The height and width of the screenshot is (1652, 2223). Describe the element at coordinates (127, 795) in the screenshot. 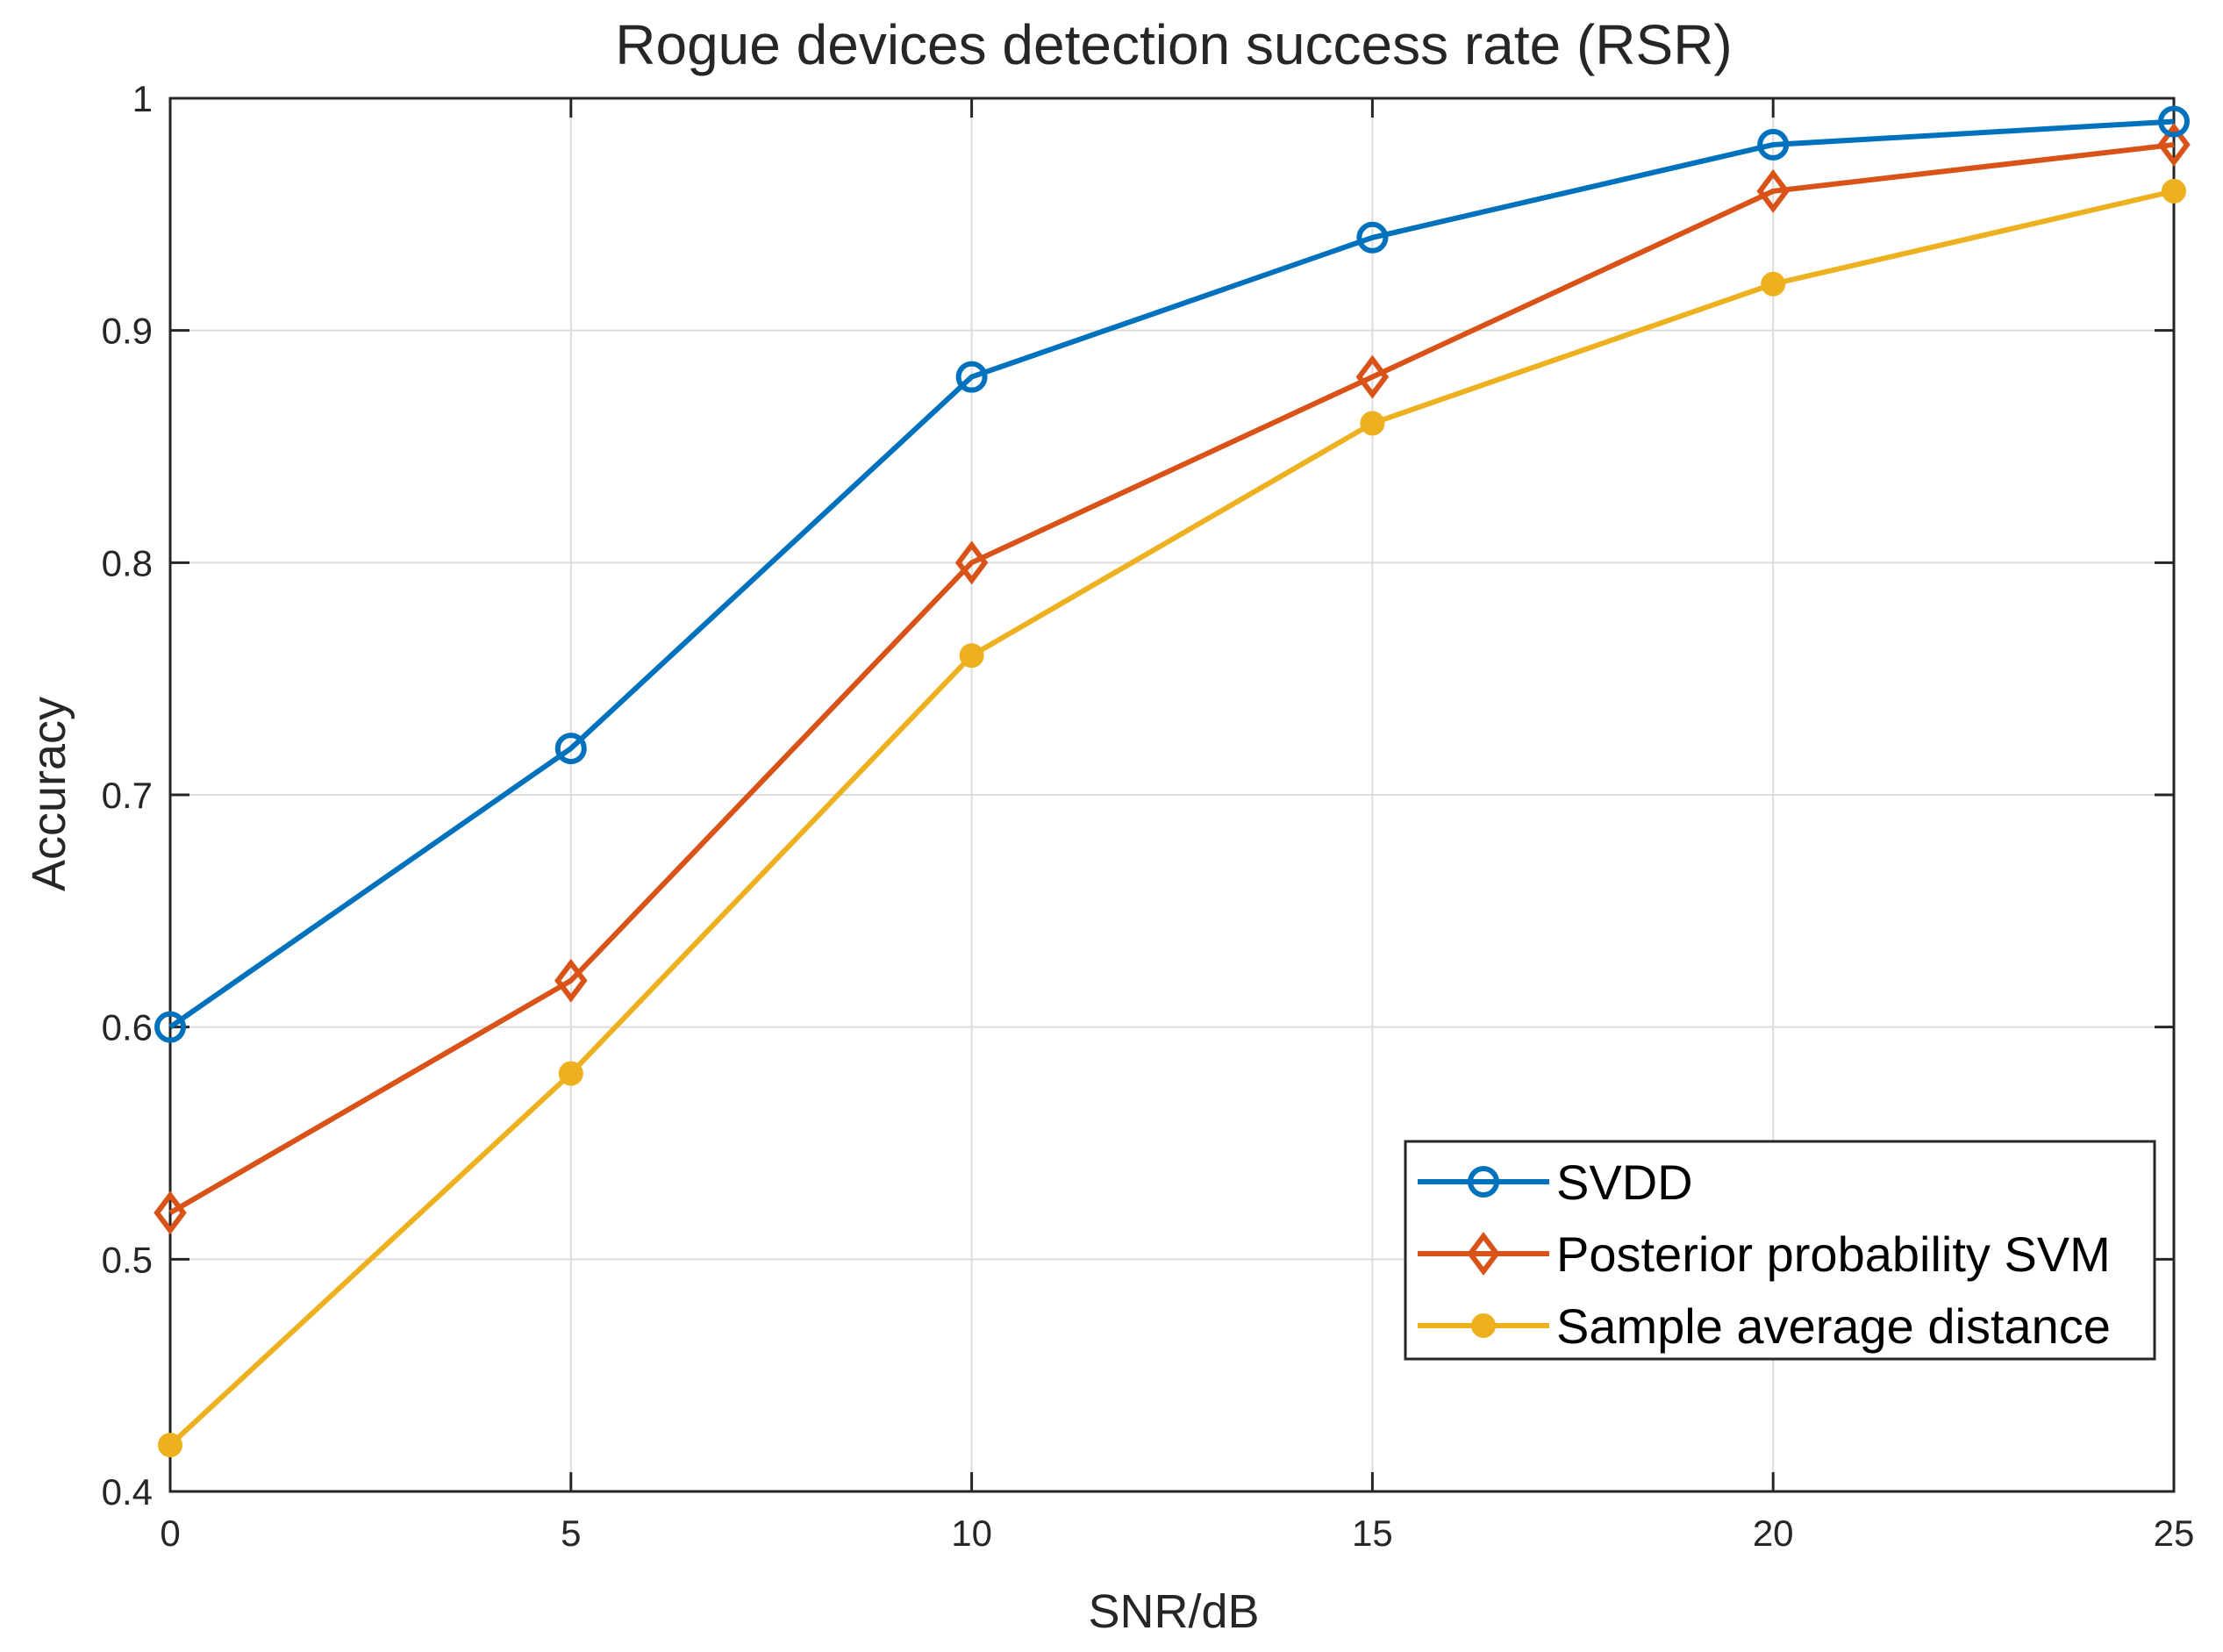

I see `y-tick-label: 0.7` at that location.